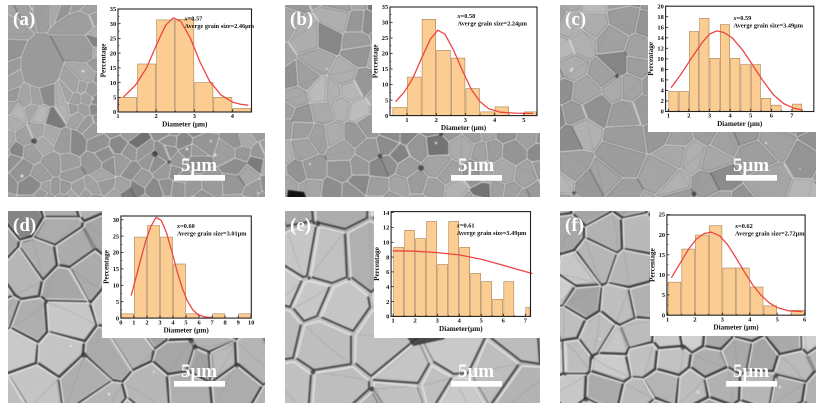  I want to click on svg-text: (e), so click(300, 225).